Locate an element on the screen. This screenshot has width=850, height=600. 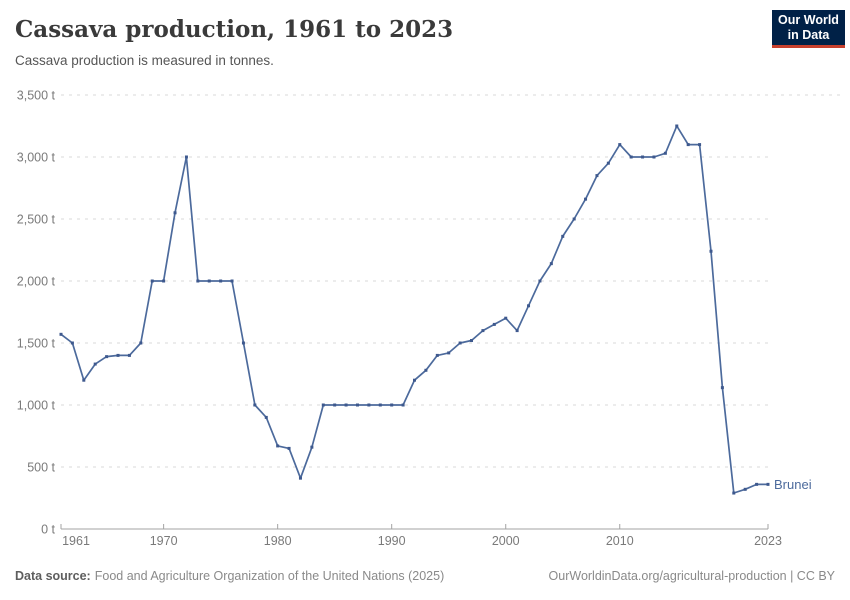
y-axis-tick-label: 3,000 t is located at coordinates (36, 158).